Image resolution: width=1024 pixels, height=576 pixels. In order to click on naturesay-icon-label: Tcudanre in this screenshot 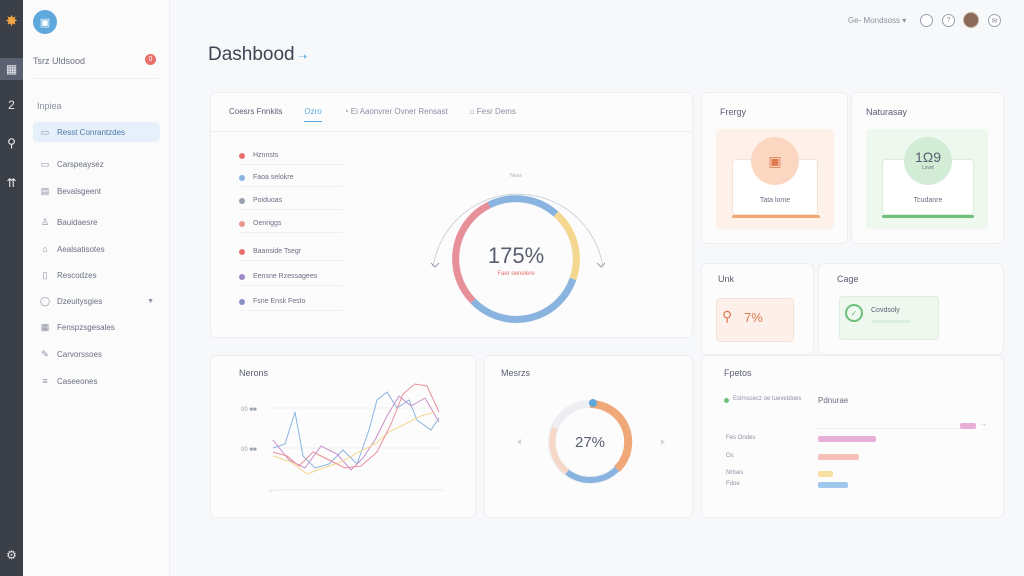, I will do `click(928, 200)`.